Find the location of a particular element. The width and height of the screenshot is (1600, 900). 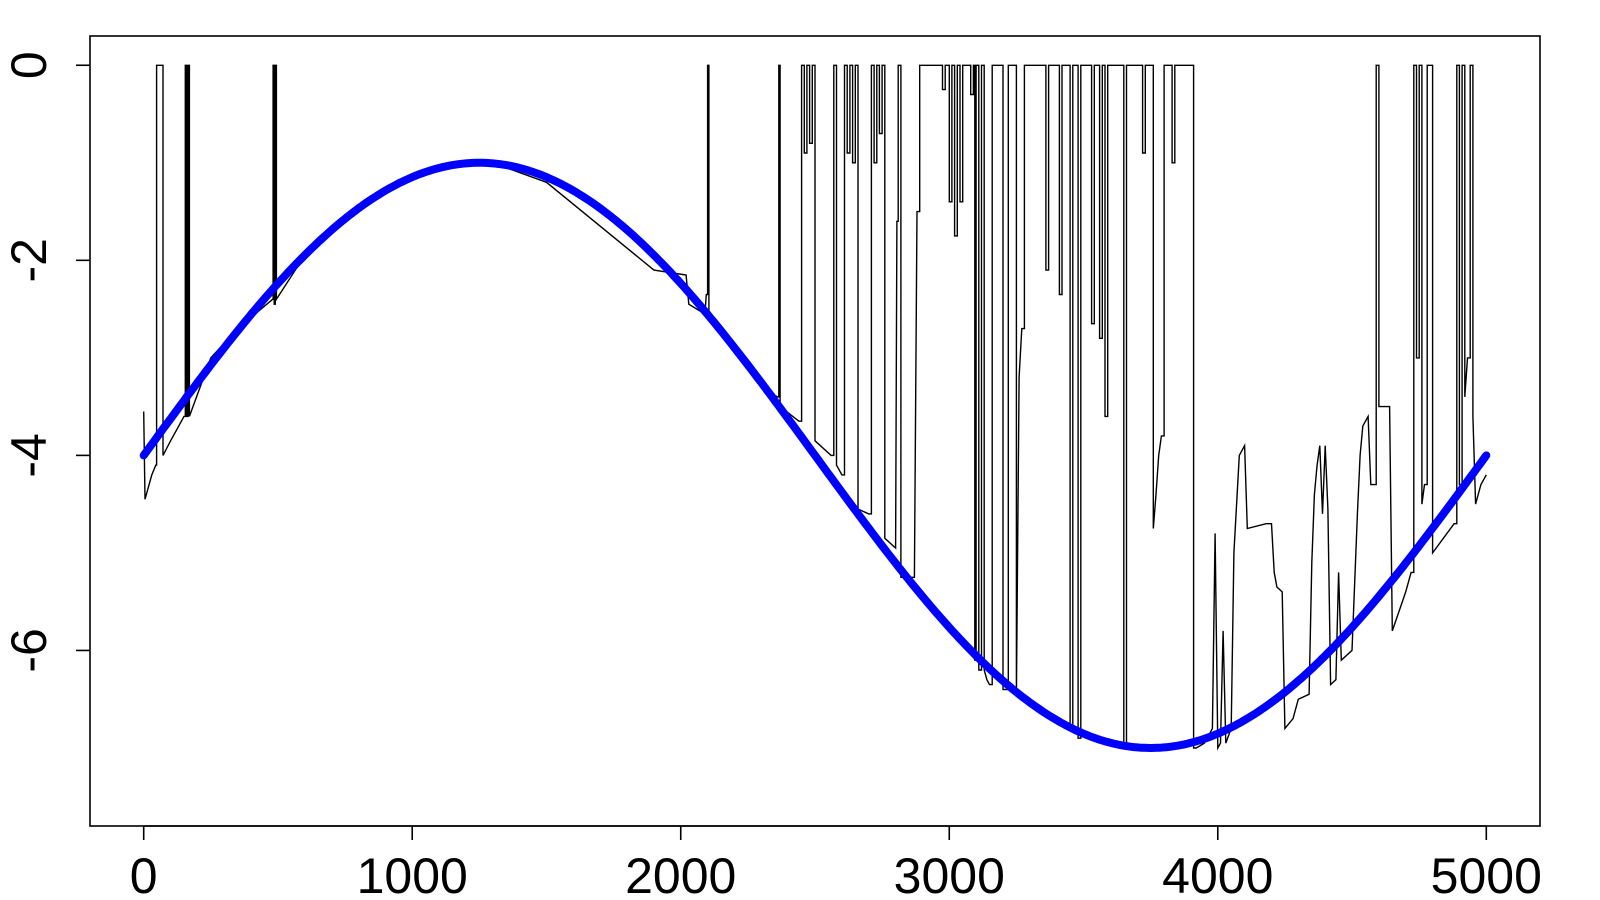

y-tick-label: 0 is located at coordinates (29, 65).